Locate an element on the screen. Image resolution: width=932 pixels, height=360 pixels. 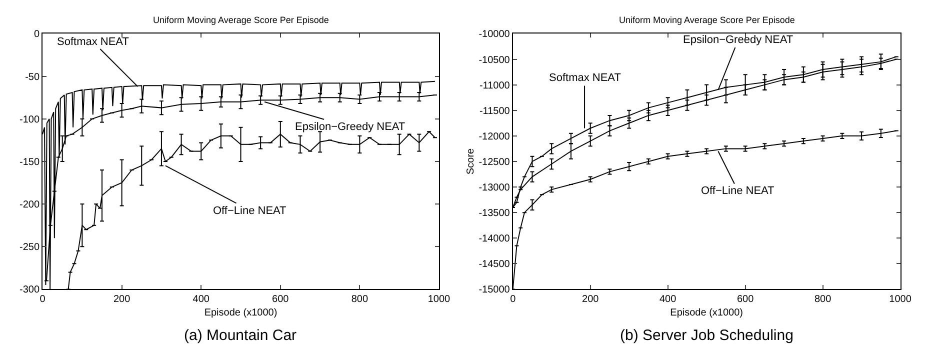
y-tick-label: -12500 is located at coordinates (494, 162).